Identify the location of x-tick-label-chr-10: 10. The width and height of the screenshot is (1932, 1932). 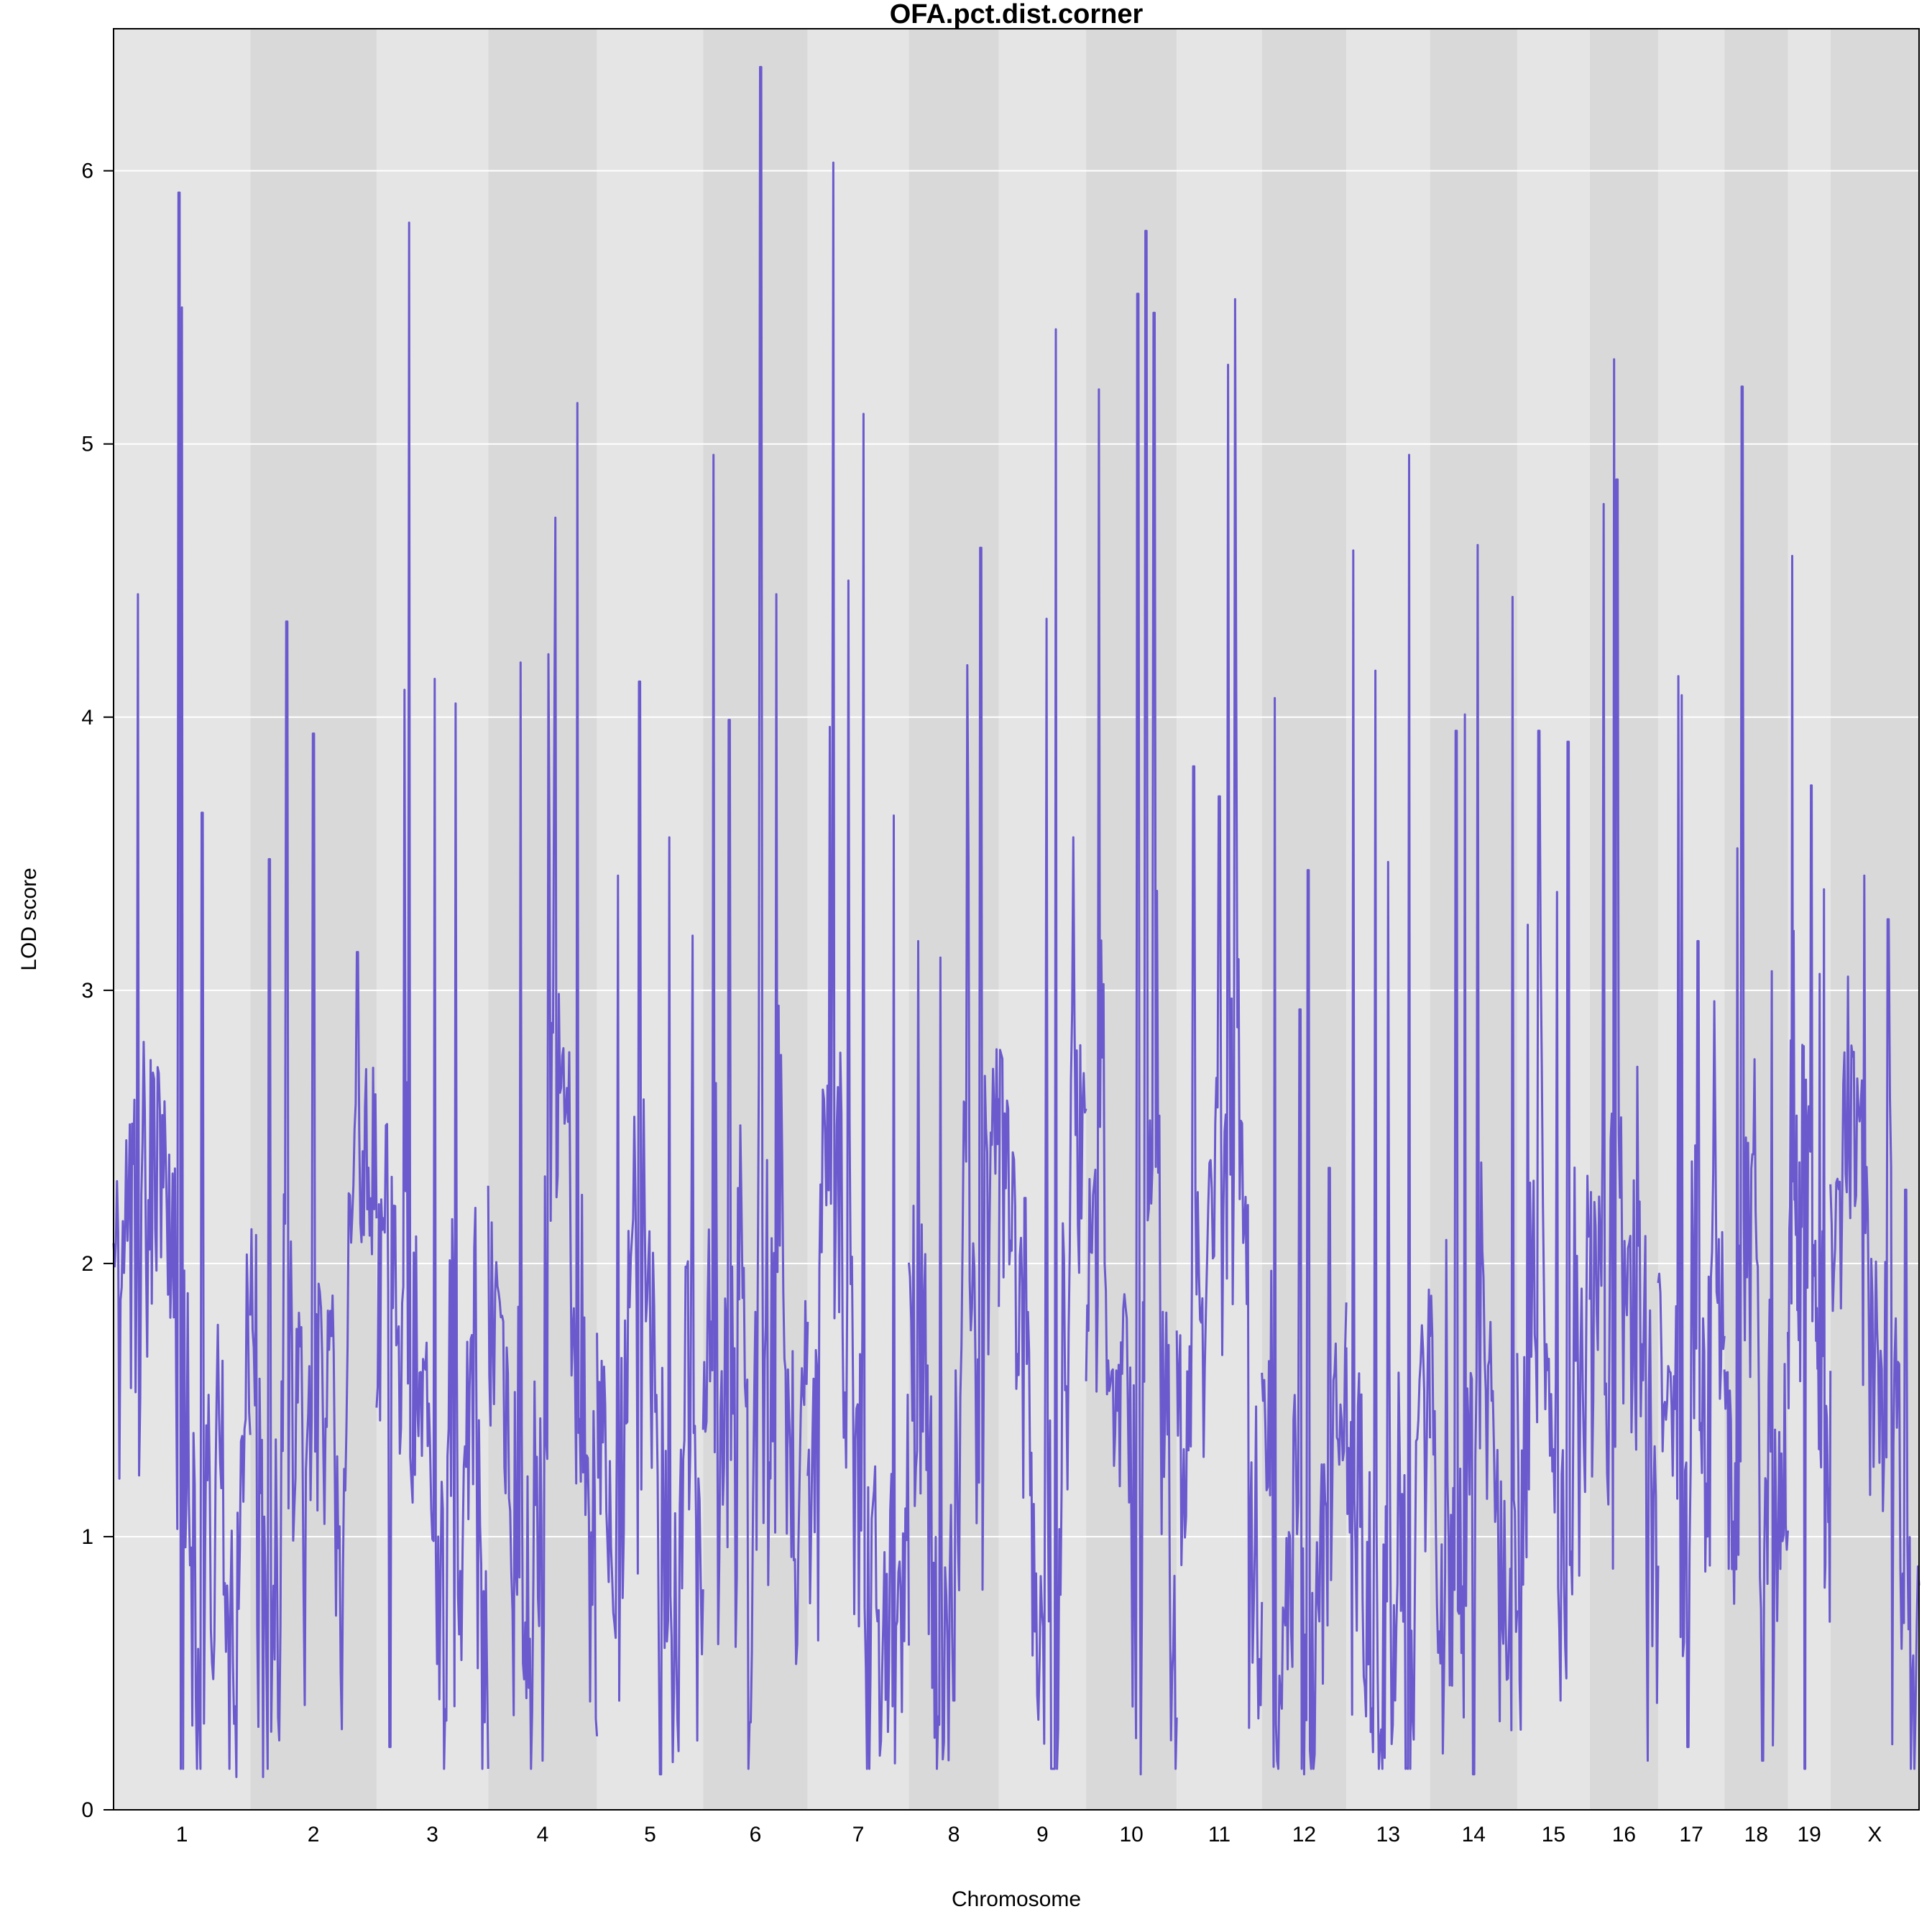
(1131, 1834).